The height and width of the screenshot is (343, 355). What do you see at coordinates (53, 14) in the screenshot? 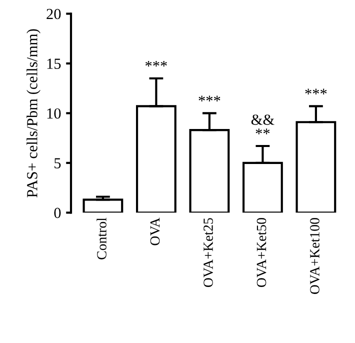
I see `y-tick-label: 20` at bounding box center [53, 14].